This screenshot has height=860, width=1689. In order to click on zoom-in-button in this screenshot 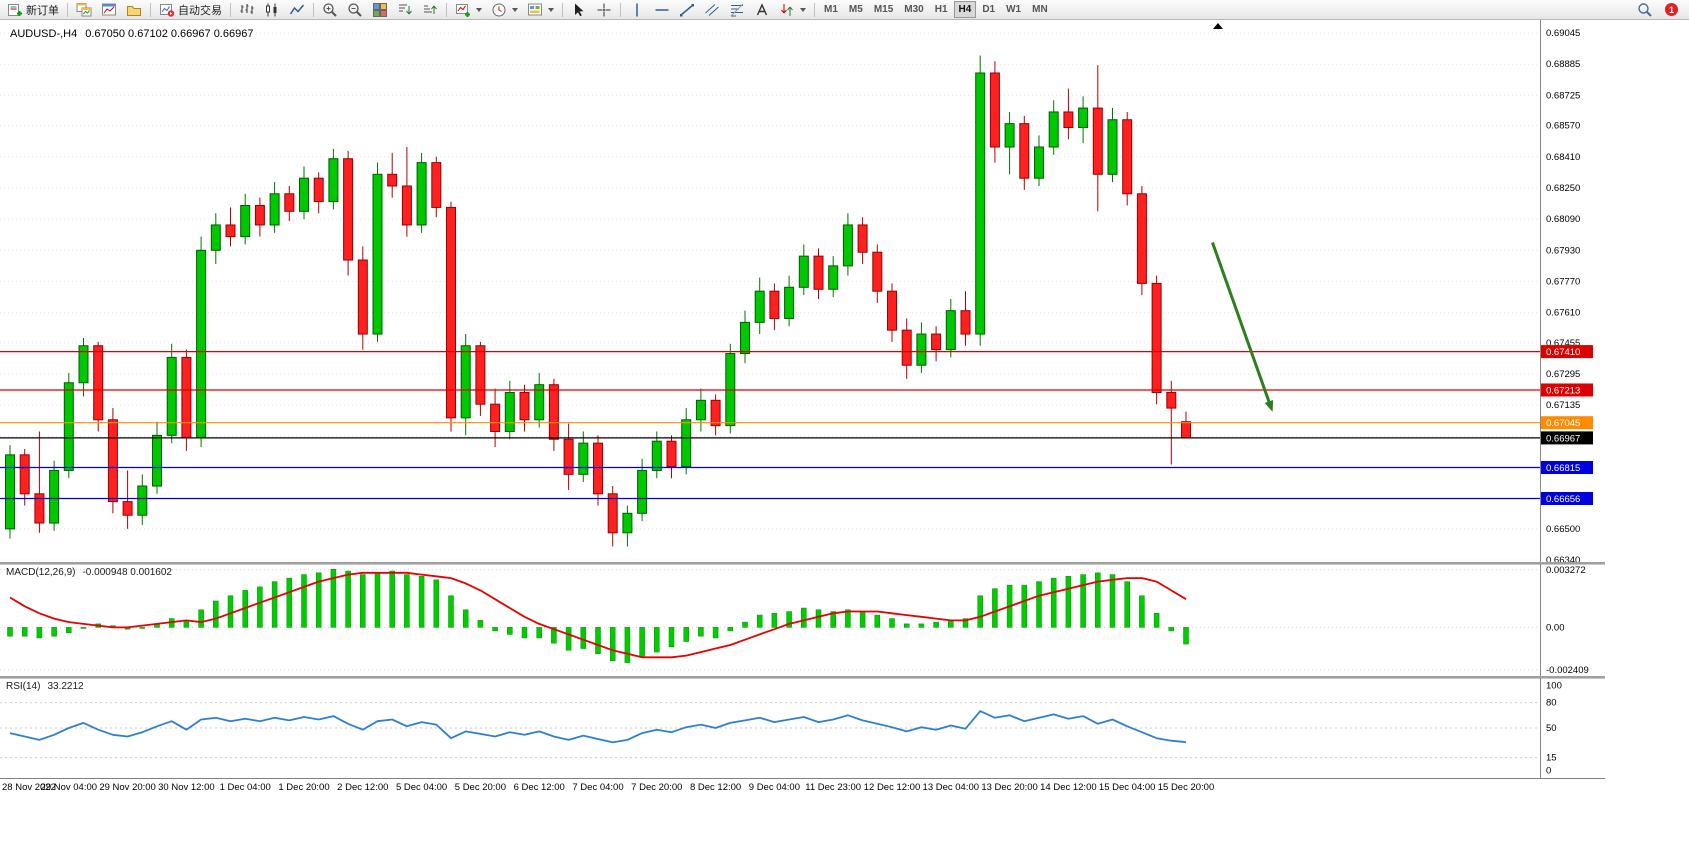, I will do `click(330, 10)`.